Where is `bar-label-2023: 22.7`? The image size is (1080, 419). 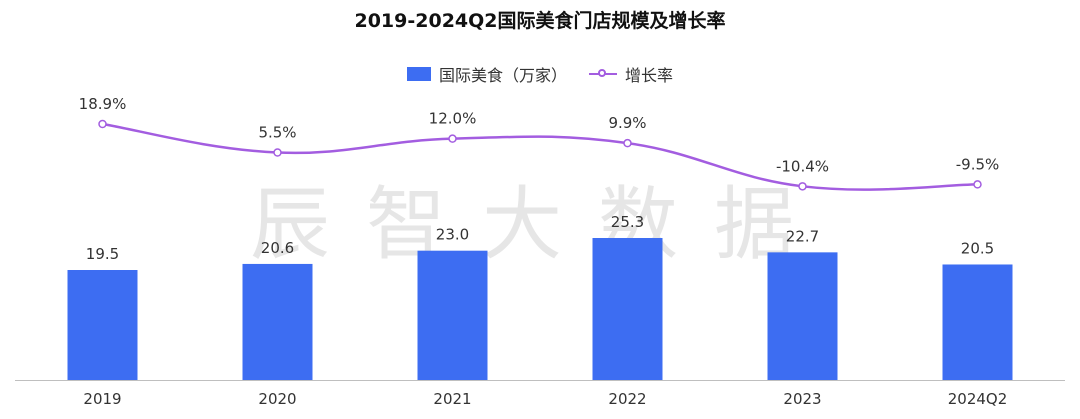
bar-label-2023: 22.7 is located at coordinates (802, 236).